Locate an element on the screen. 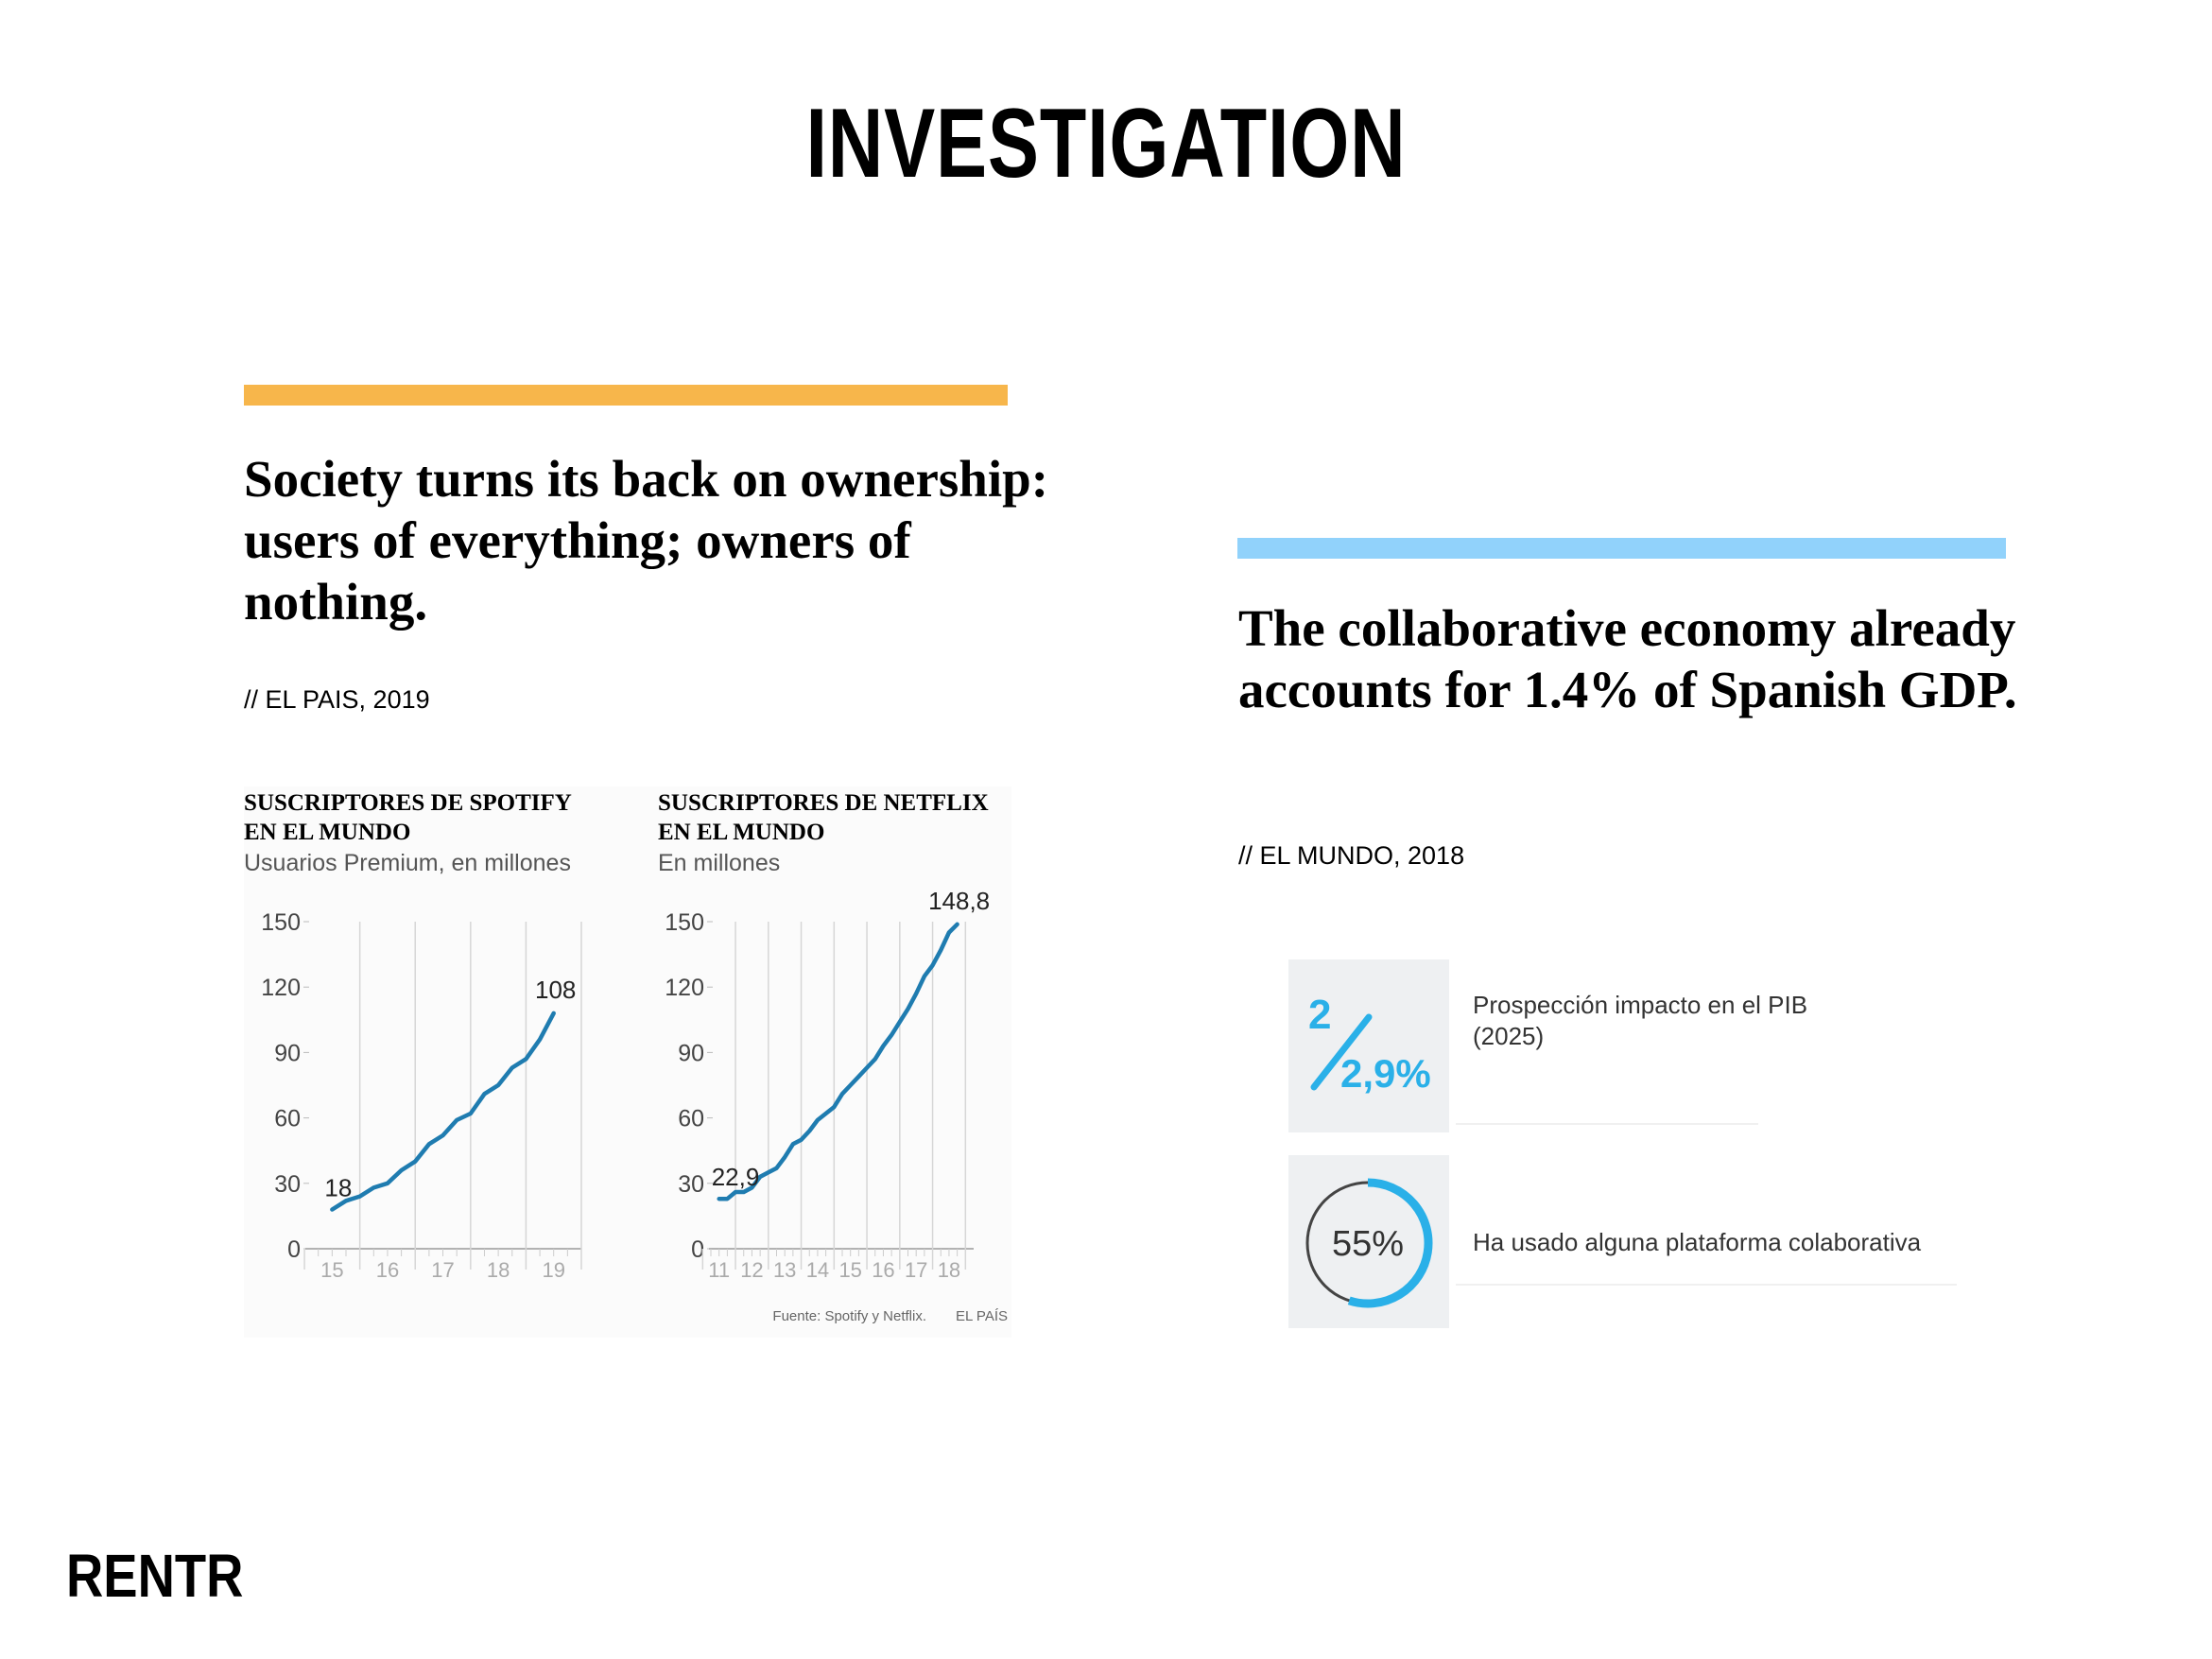 The height and width of the screenshot is (1659, 2212). right-source: // EL MUNDO, 2018 is located at coordinates (1351, 855).